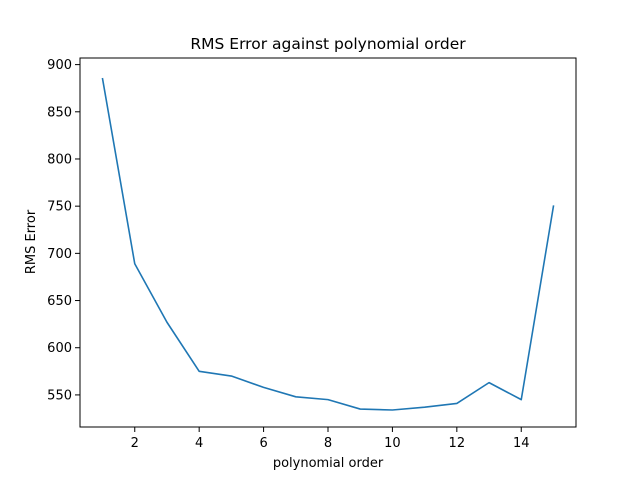  What do you see at coordinates (59, 112) in the screenshot?
I see `y-tick-label: 850` at bounding box center [59, 112].